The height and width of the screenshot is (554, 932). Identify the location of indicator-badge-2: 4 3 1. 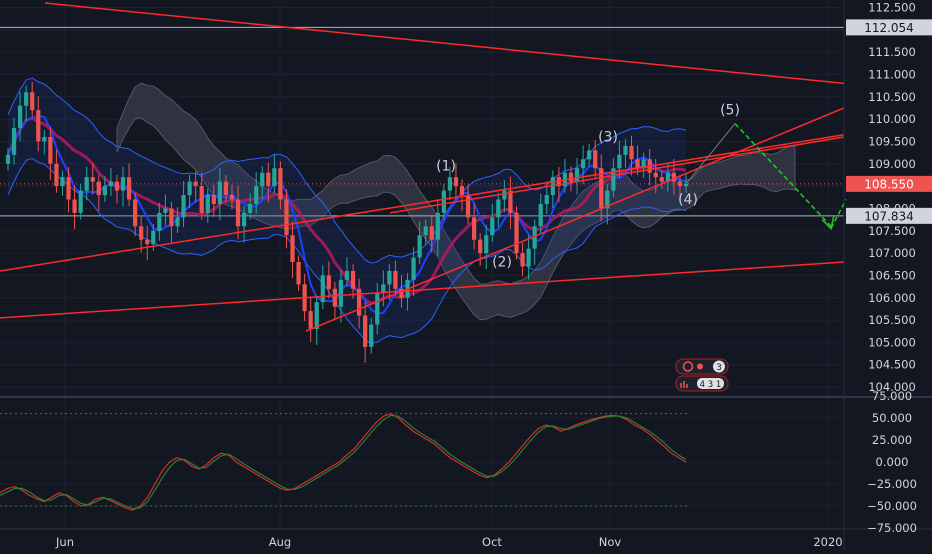
(702, 383).